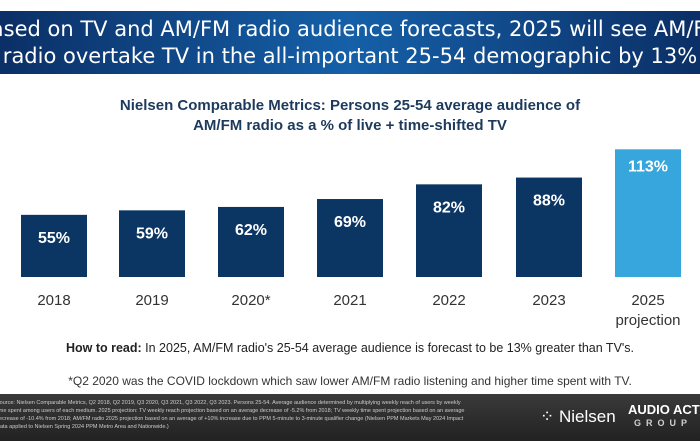  I want to click on x-tick-label: 2021, so click(349, 300).